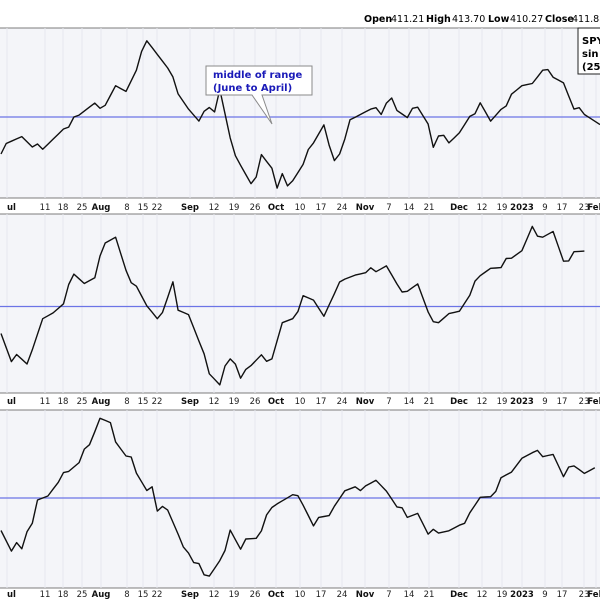 The width and height of the screenshot is (600, 600). I want to click on corner-line1: SPY, so click(591, 41).